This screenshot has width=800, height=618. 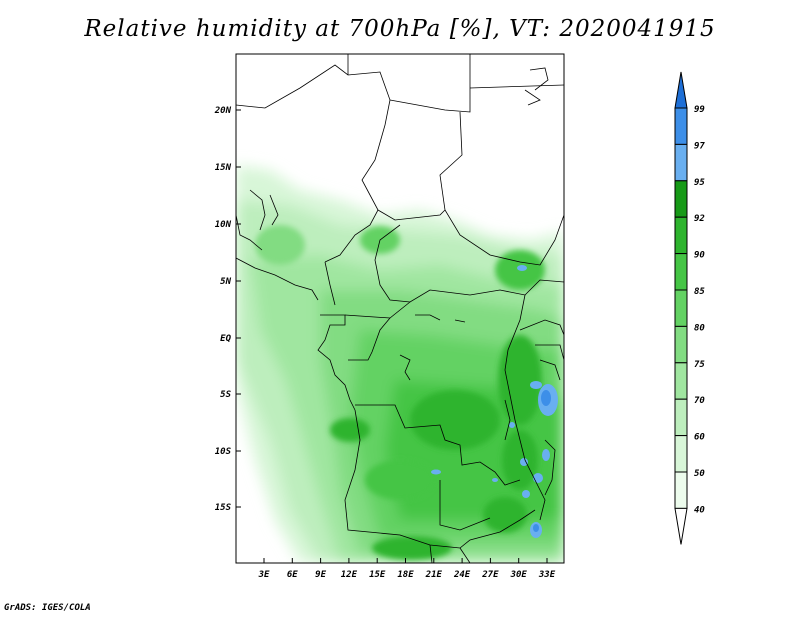 What do you see at coordinates (699, 474) in the screenshot?
I see `colorbar-level-label: 50` at bounding box center [699, 474].